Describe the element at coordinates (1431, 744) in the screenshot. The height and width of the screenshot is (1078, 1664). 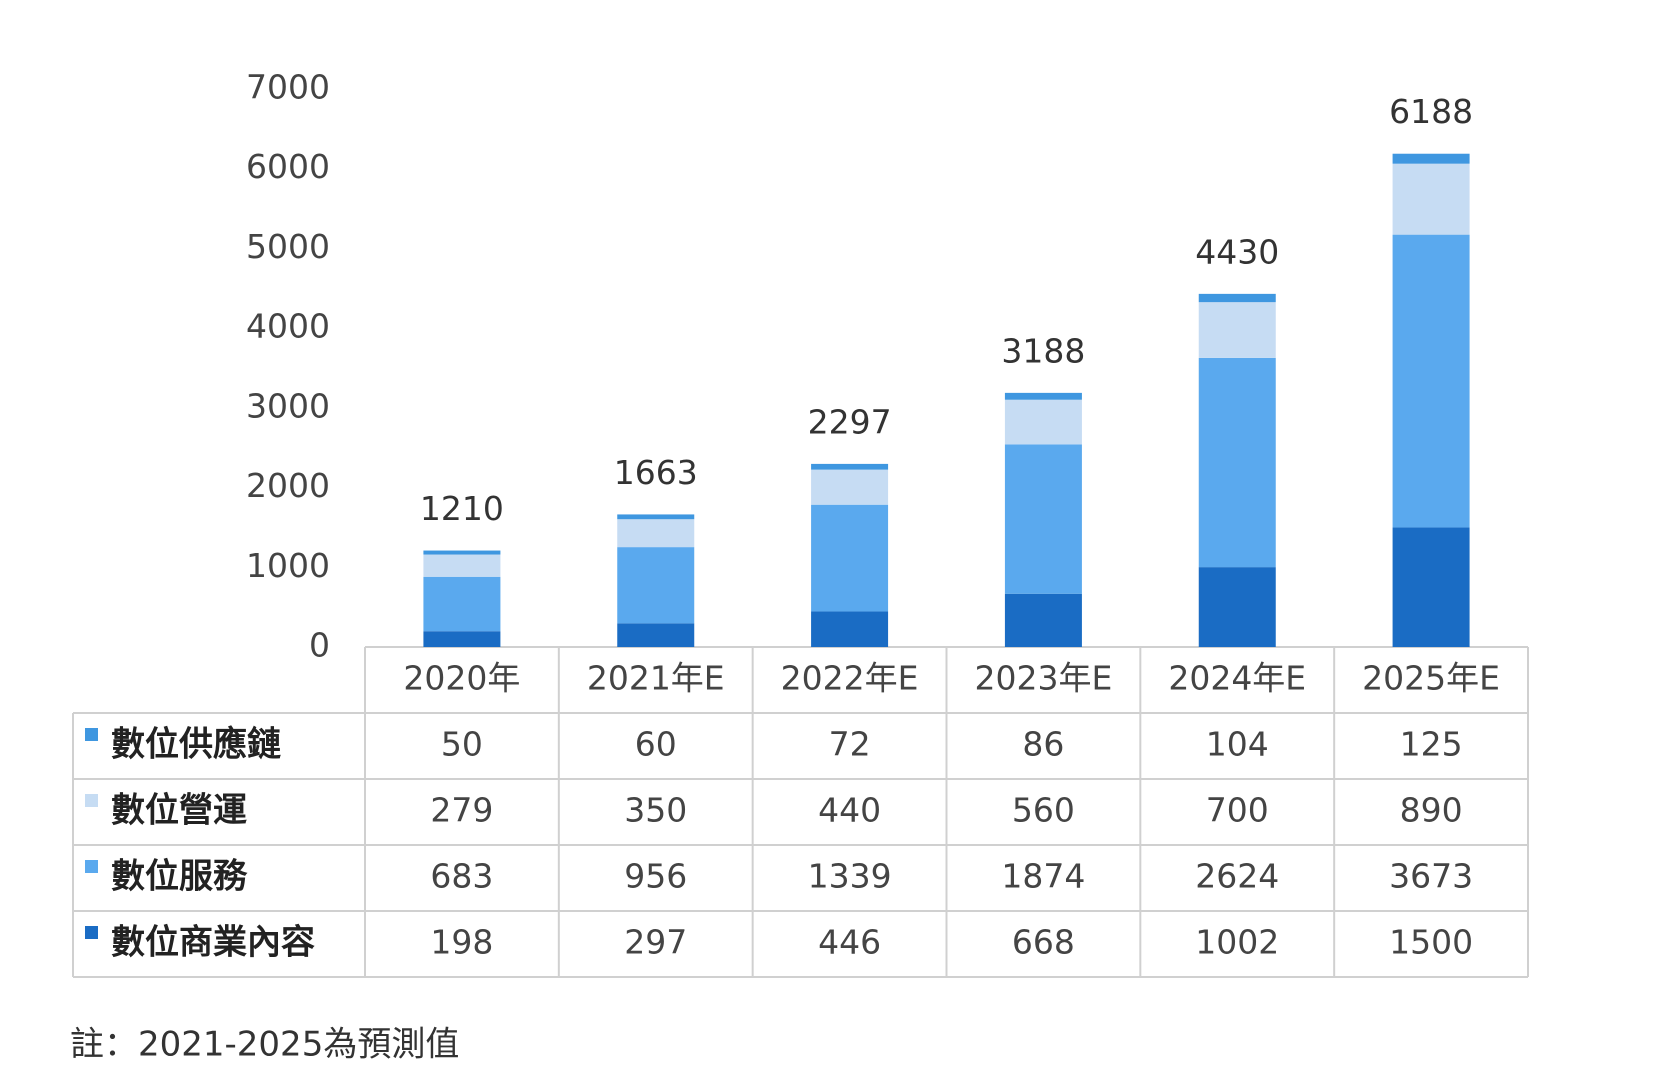
I see `table-cell: 125` at that location.